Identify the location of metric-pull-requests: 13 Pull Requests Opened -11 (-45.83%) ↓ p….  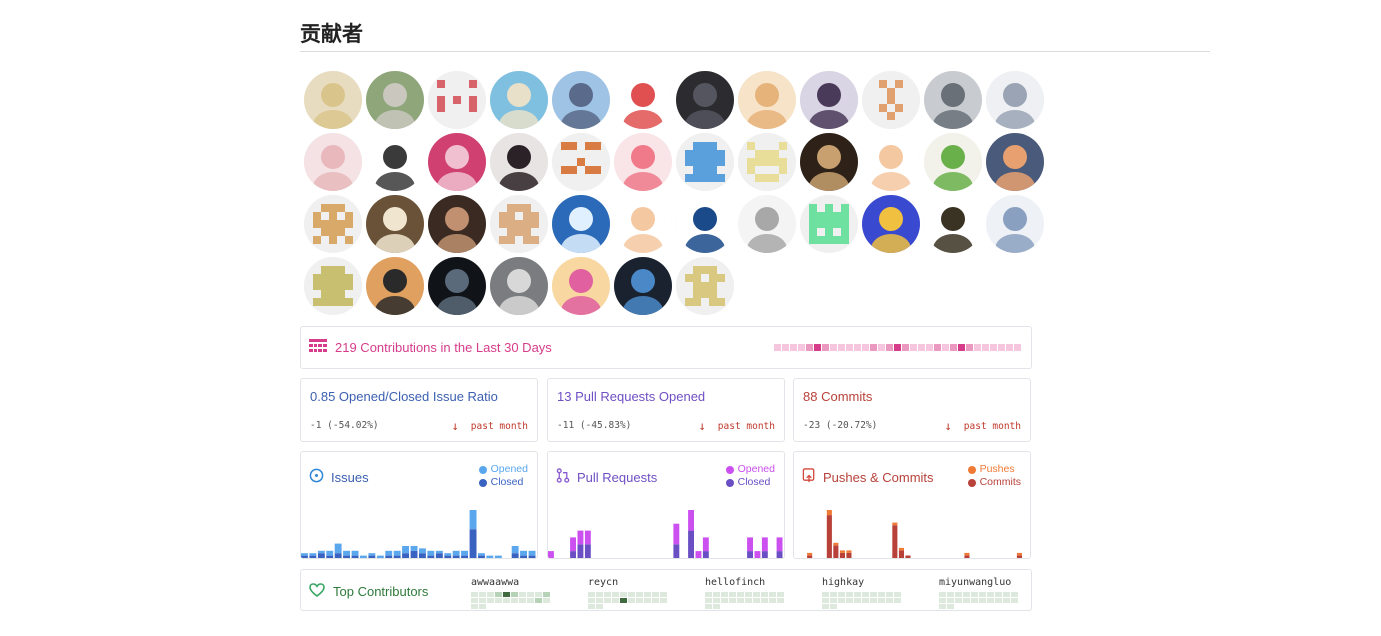
(666, 410).